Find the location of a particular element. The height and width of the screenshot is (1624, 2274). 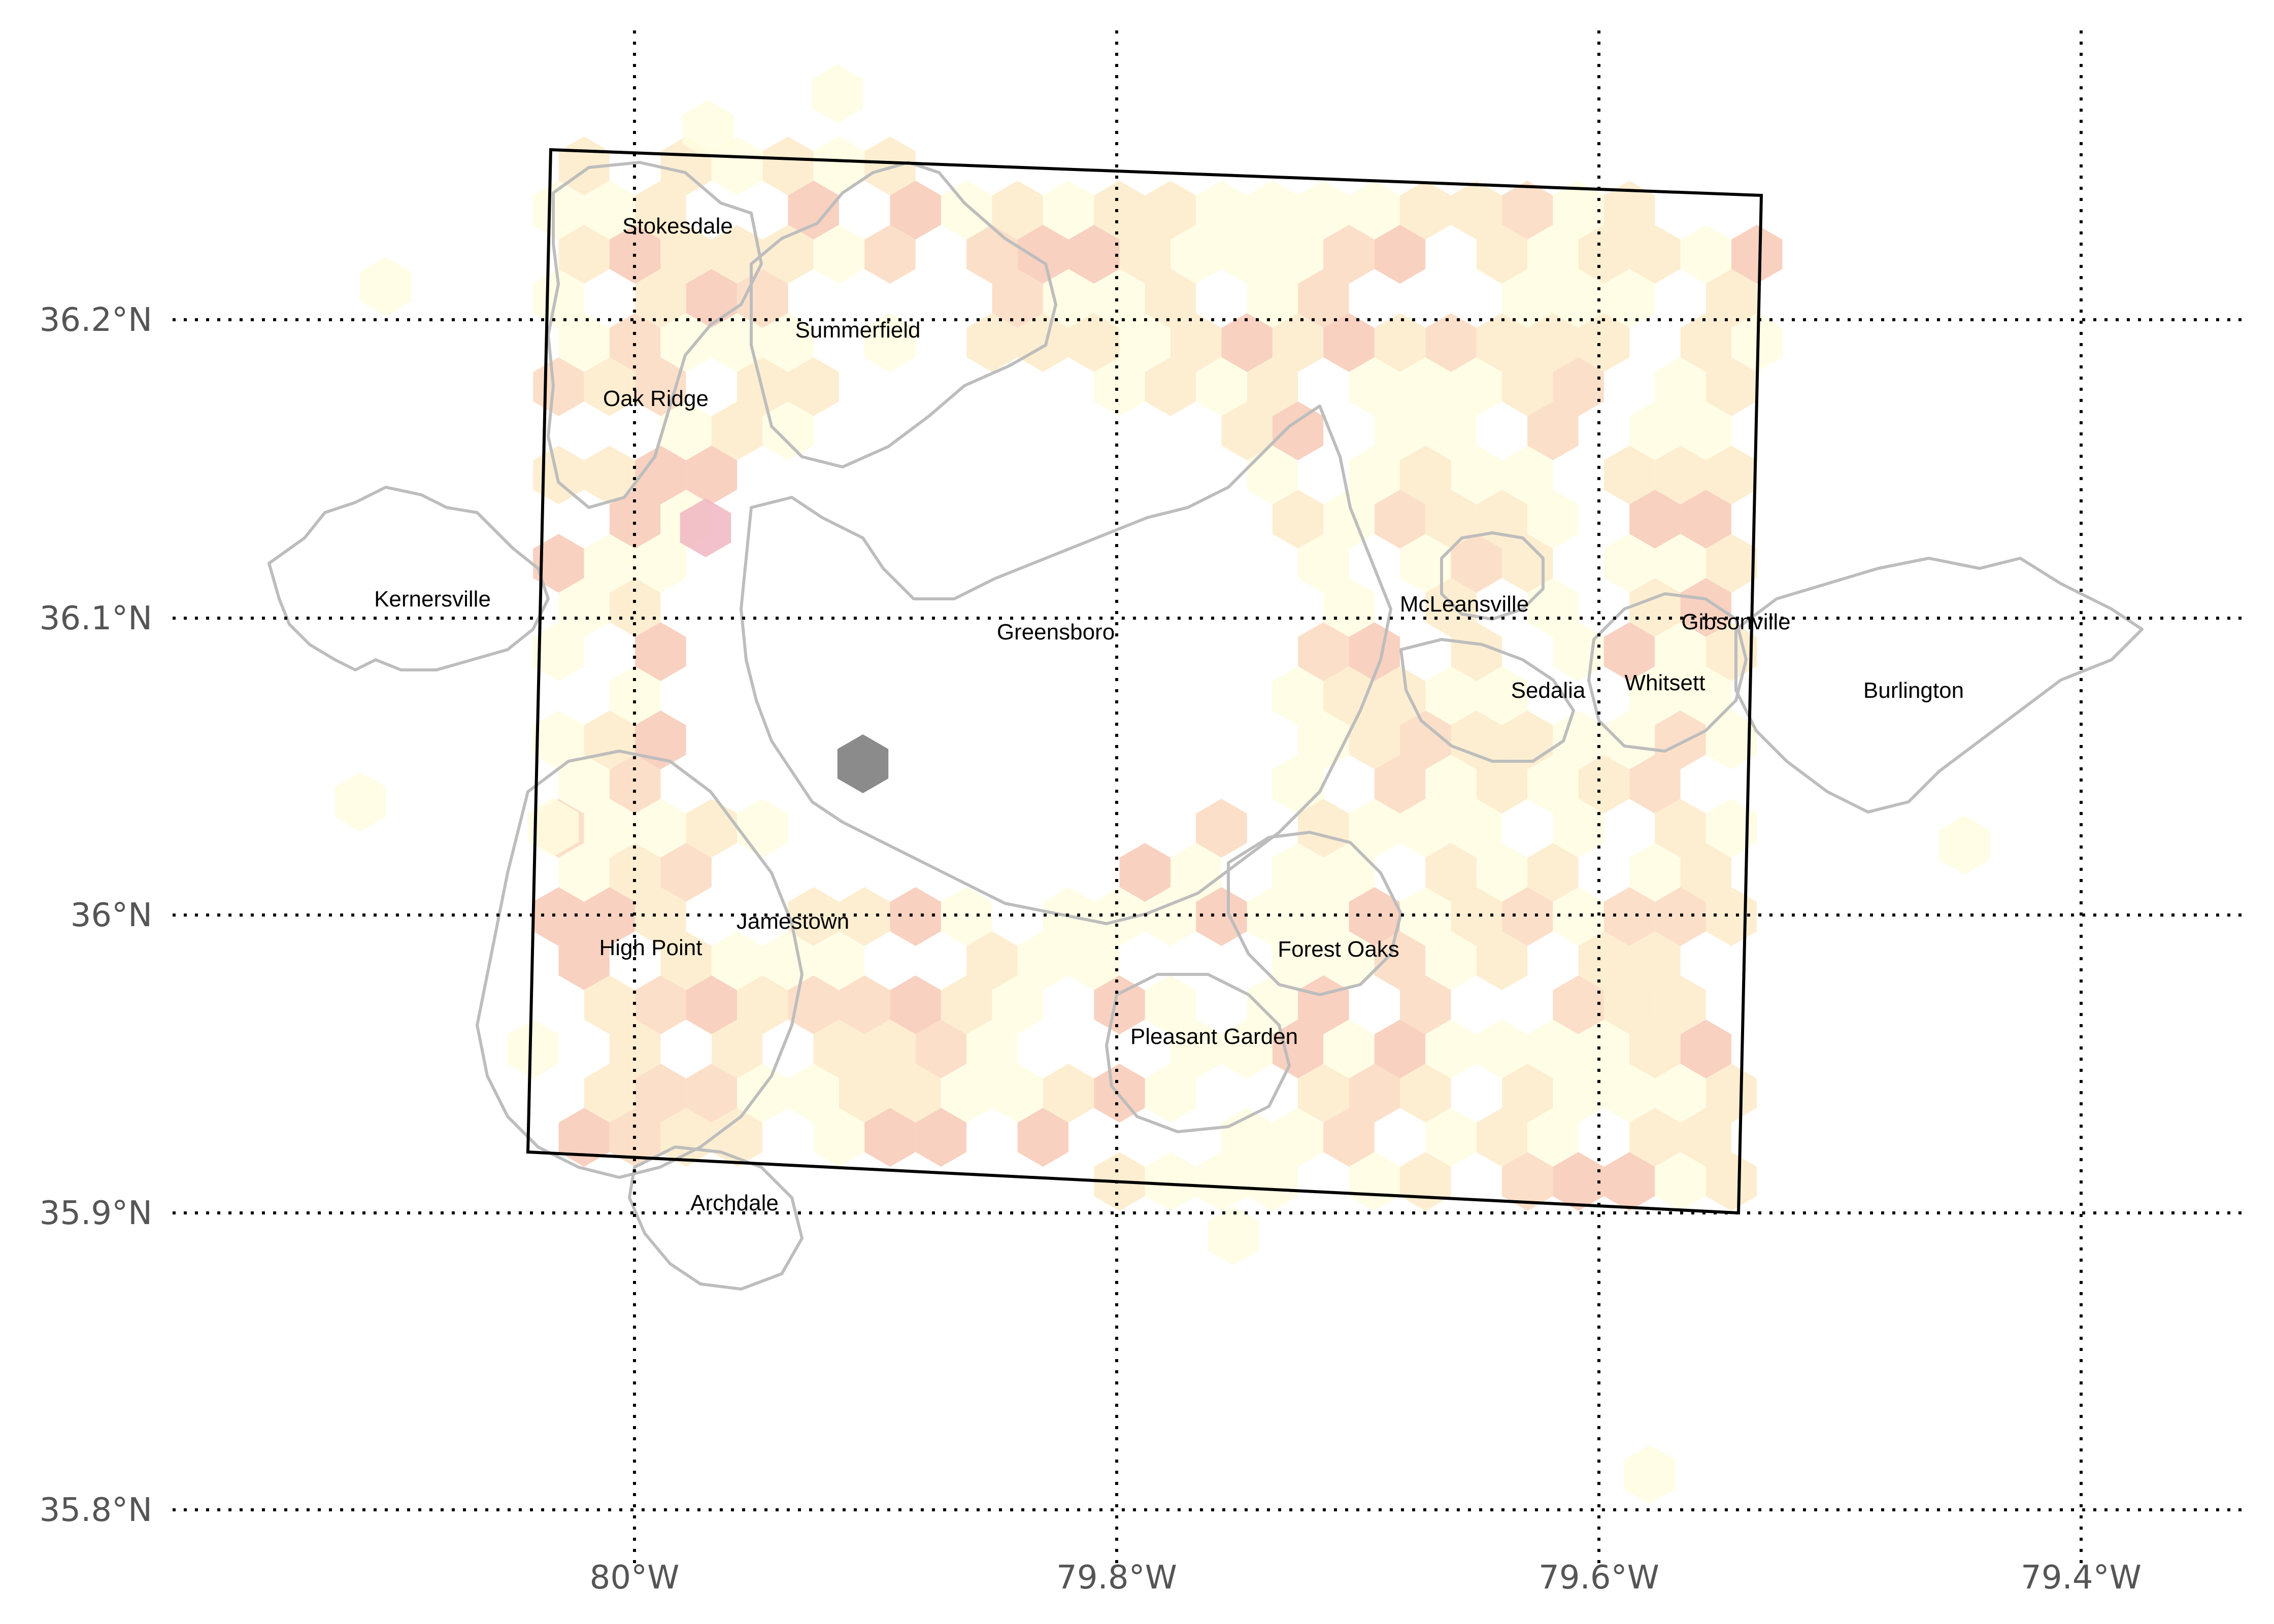

kernersville-boundary is located at coordinates (408, 578).